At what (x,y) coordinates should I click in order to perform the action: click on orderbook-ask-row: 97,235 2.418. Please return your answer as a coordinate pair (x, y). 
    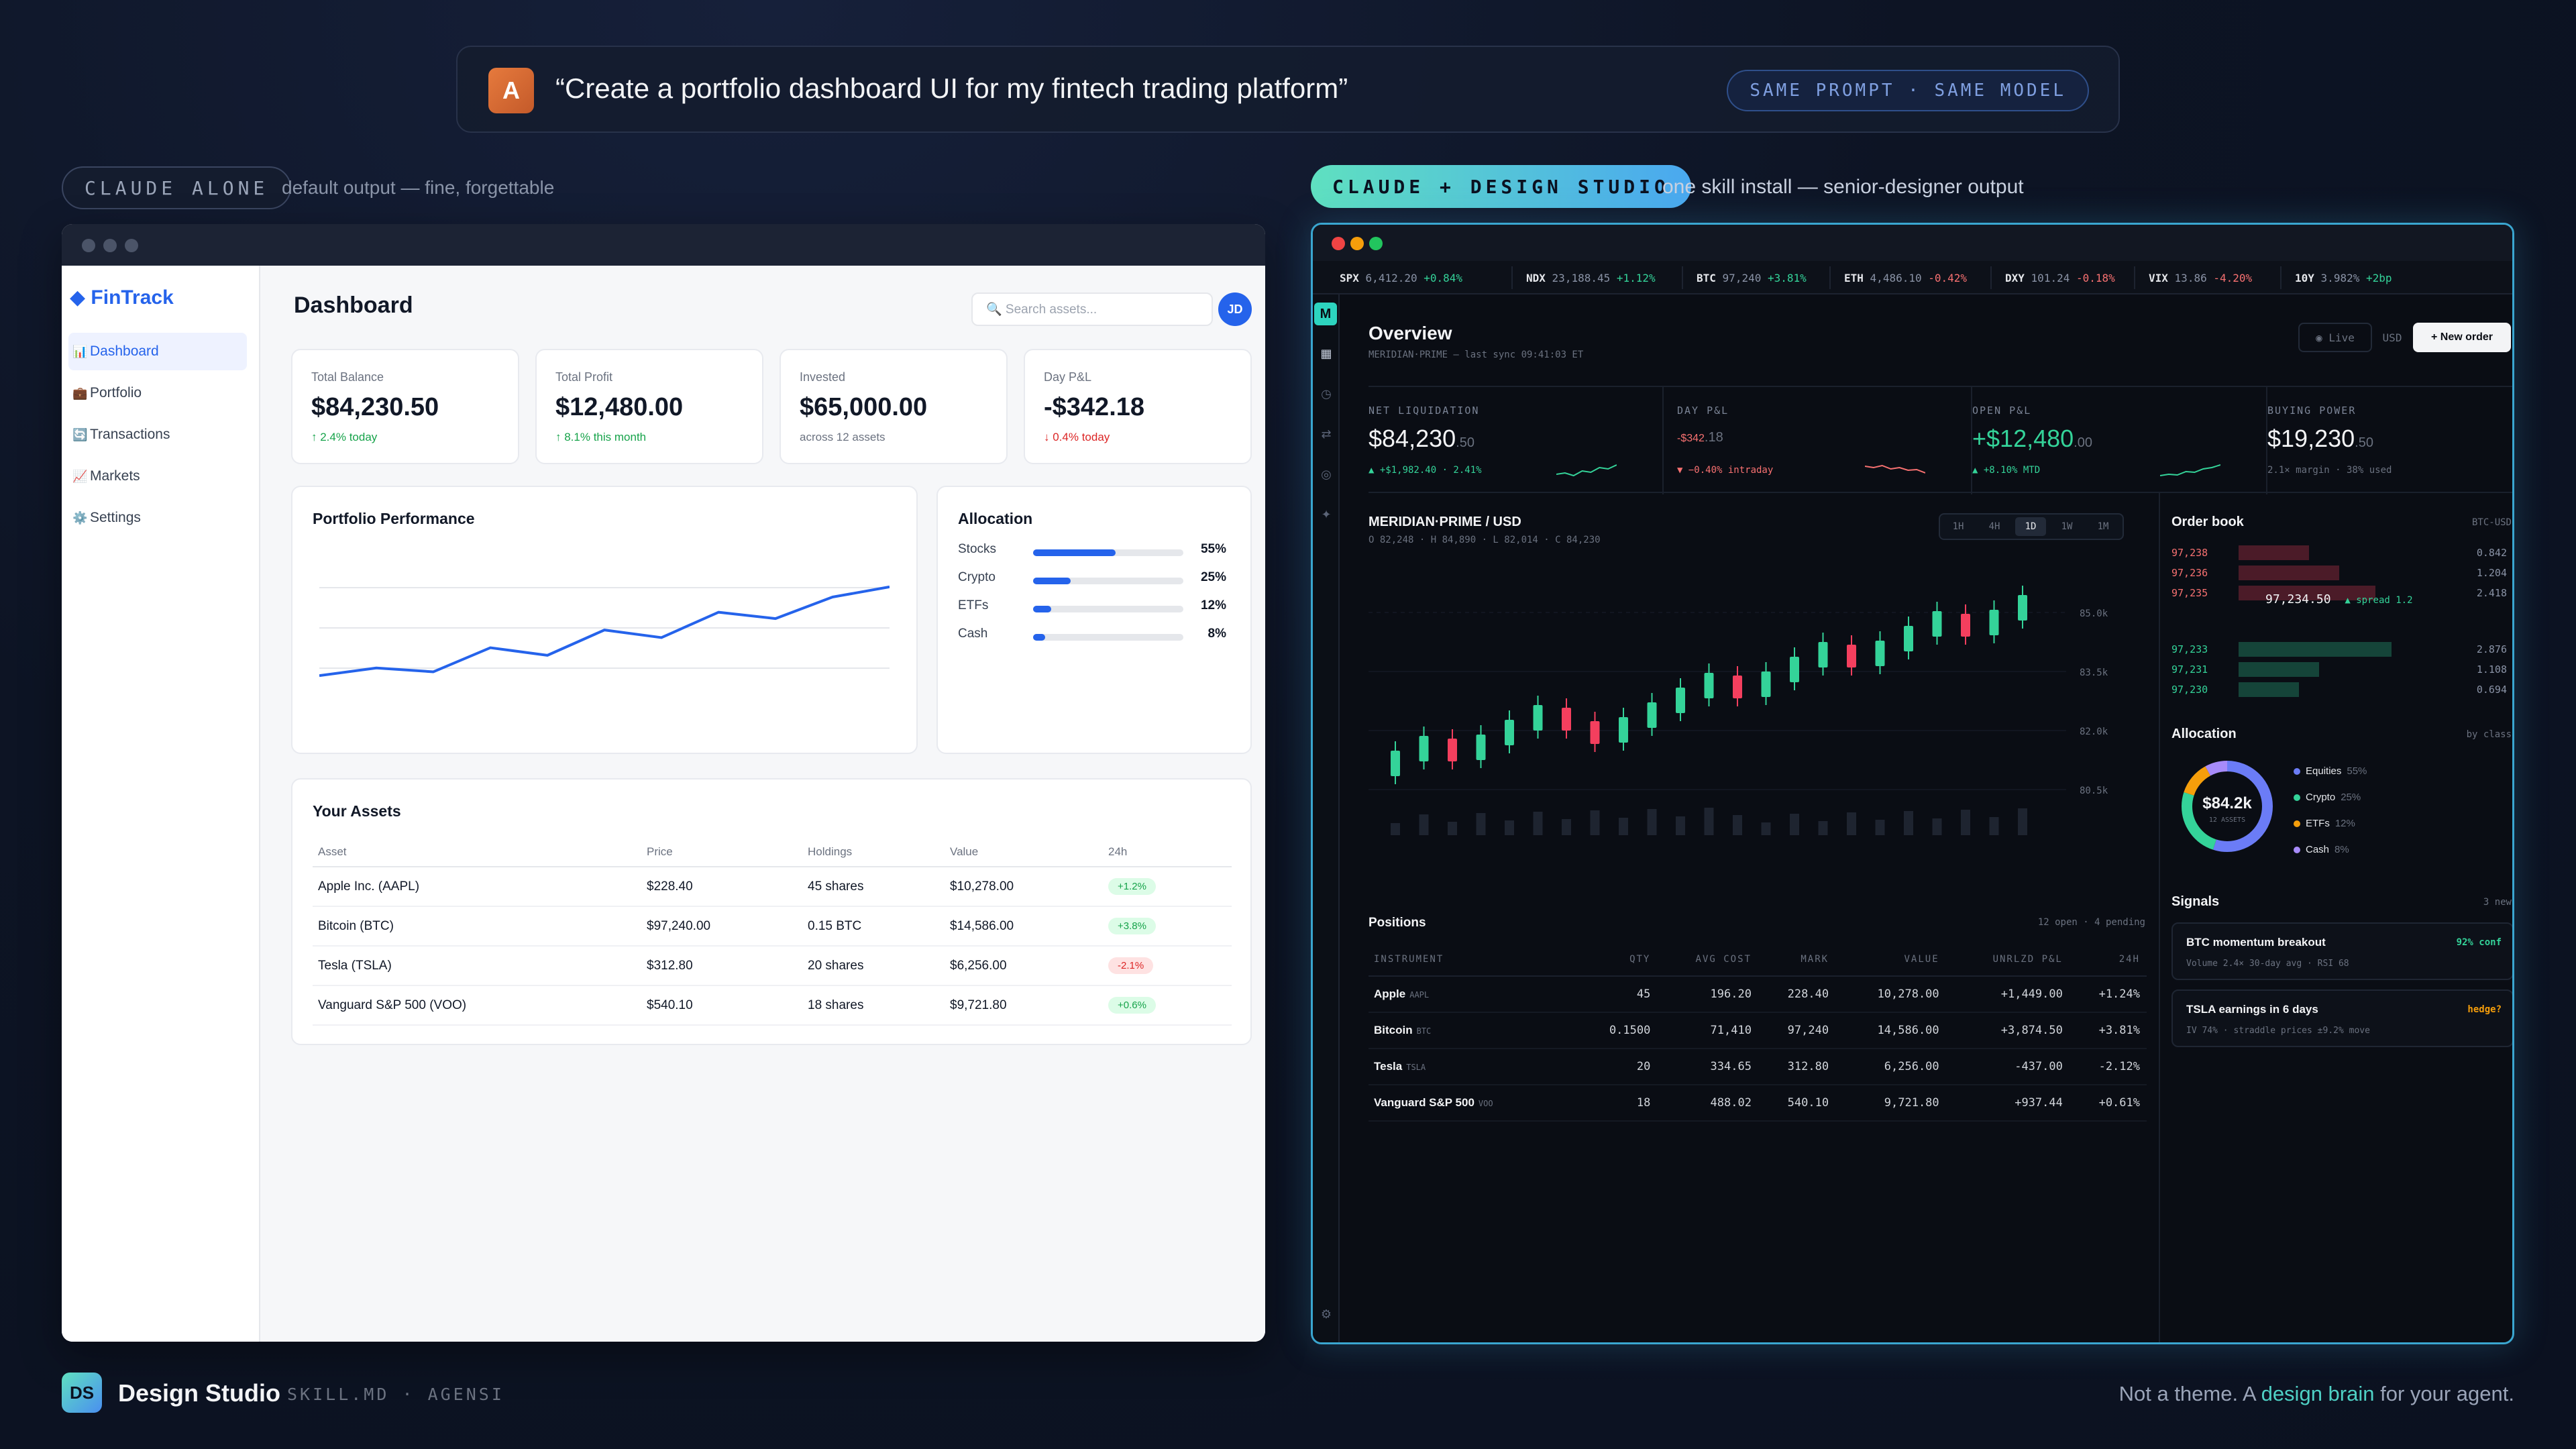
    Looking at the image, I should click on (2339, 593).